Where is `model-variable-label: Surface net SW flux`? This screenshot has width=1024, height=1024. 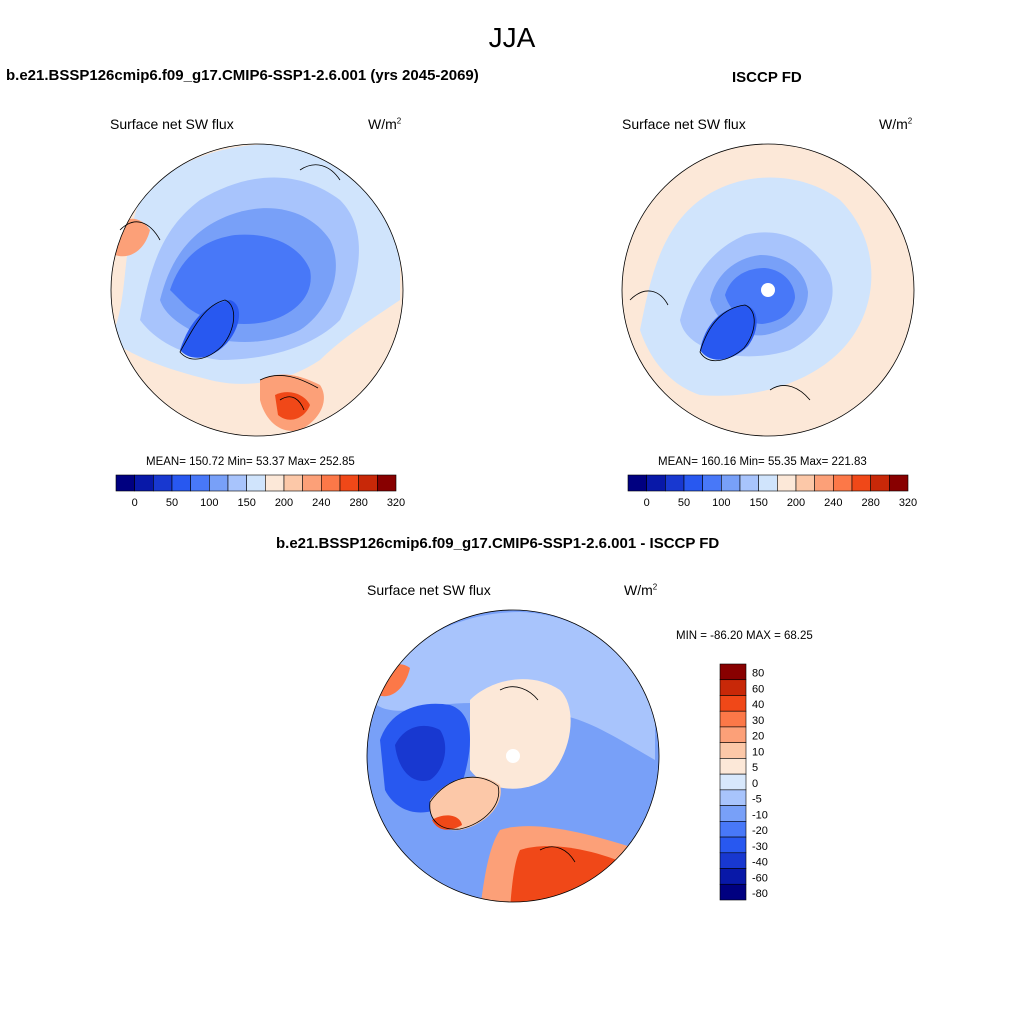 model-variable-label: Surface net SW flux is located at coordinates (172, 124).